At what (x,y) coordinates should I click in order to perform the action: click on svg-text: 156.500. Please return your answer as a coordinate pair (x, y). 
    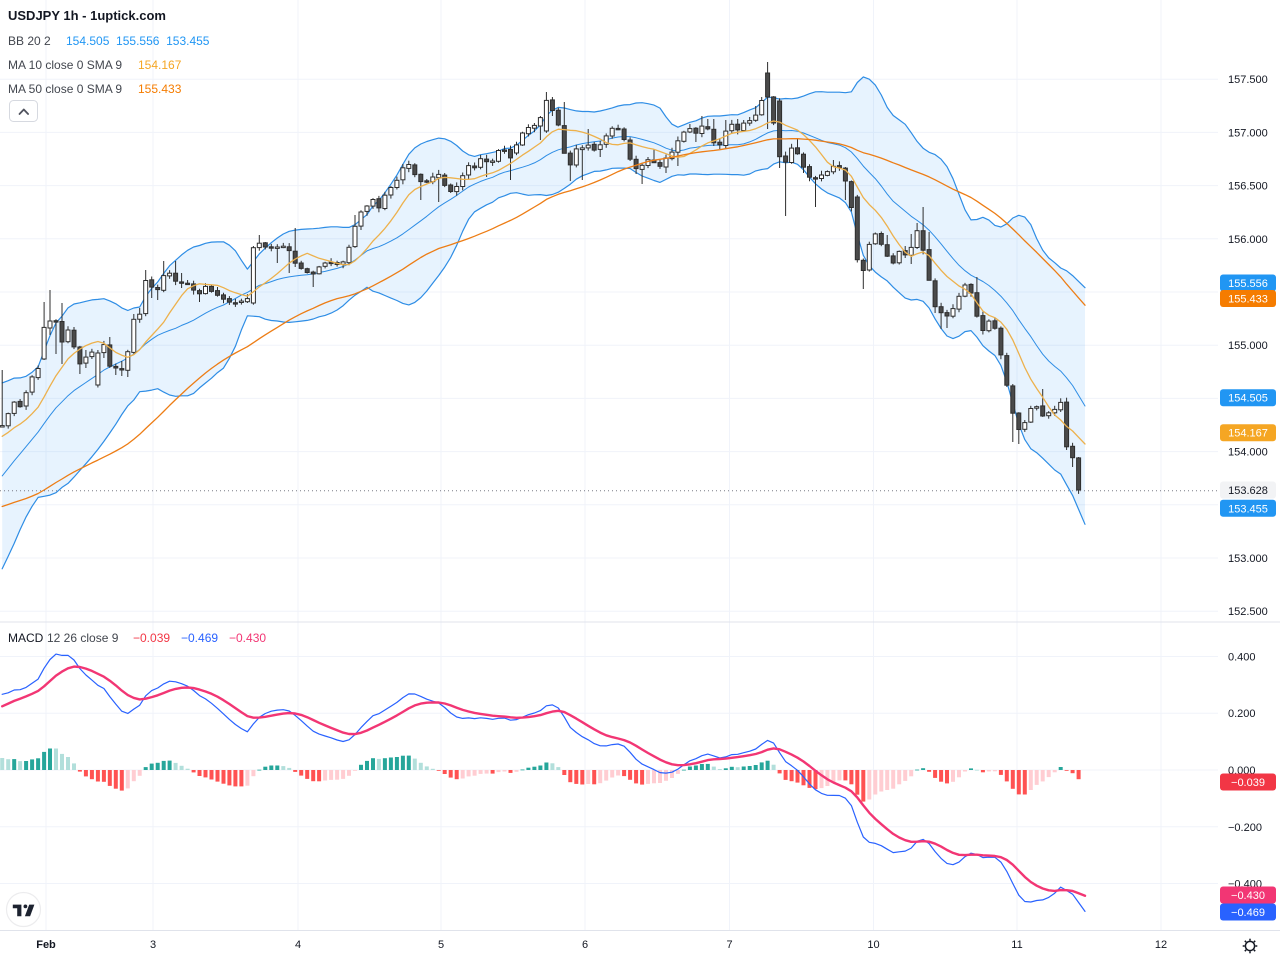
    Looking at the image, I should click on (1248, 187).